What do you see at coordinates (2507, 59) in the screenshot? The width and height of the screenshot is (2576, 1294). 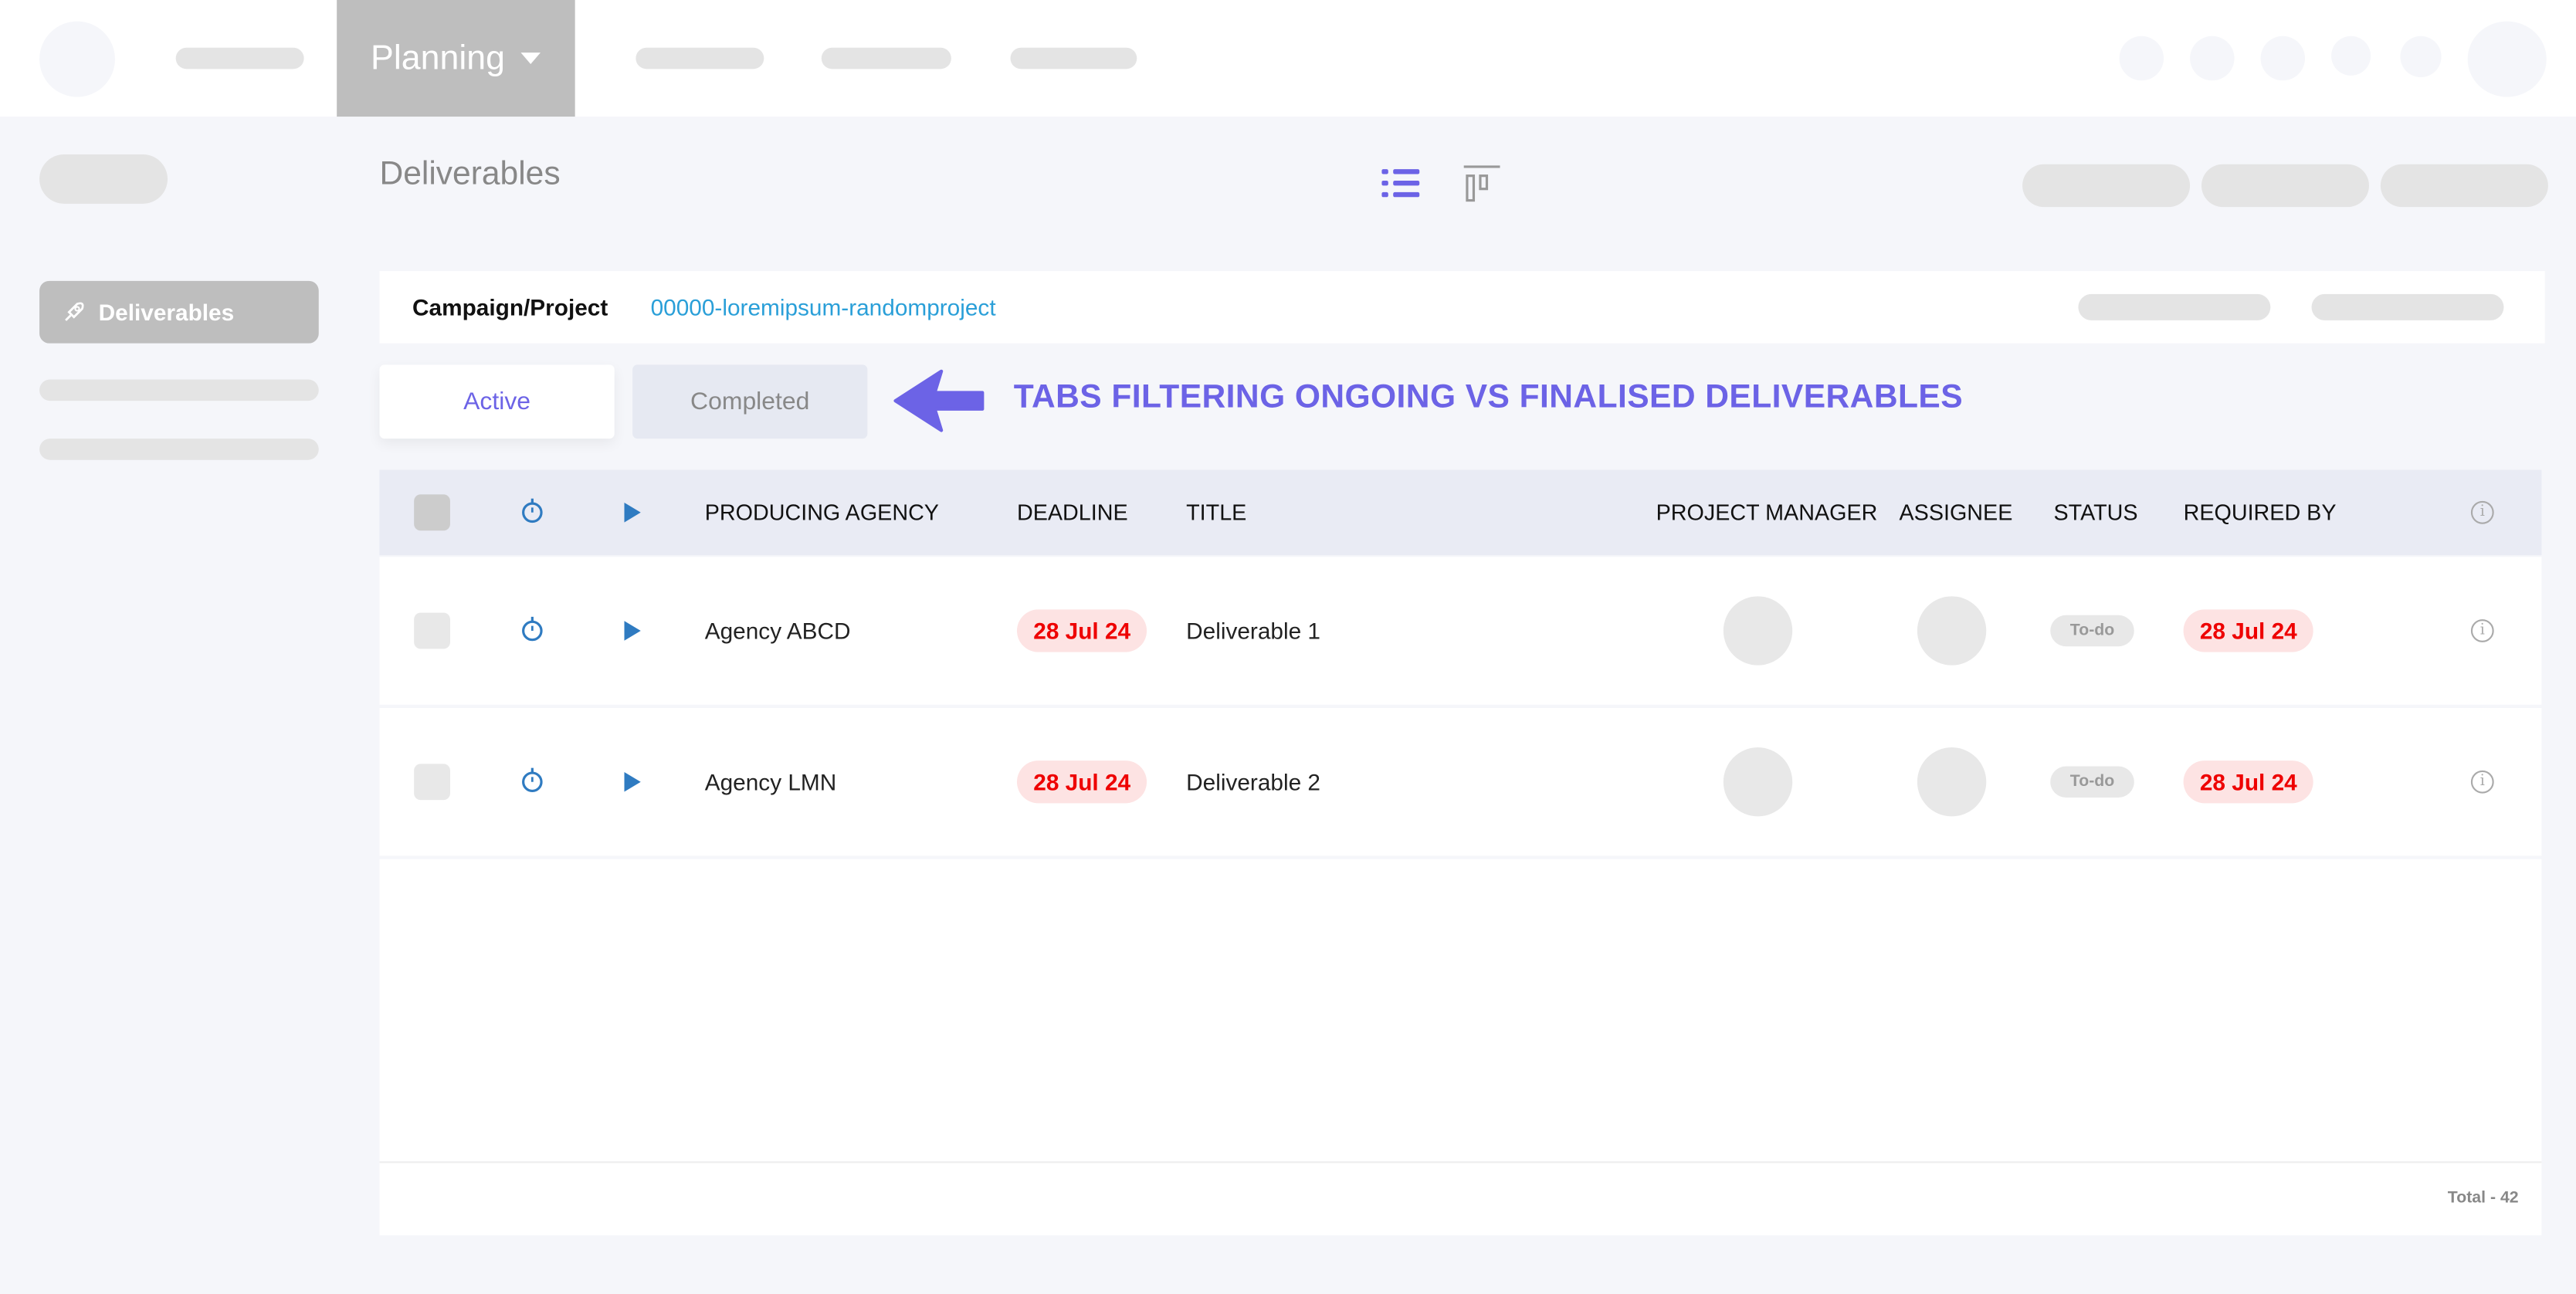 I see `avatar` at bounding box center [2507, 59].